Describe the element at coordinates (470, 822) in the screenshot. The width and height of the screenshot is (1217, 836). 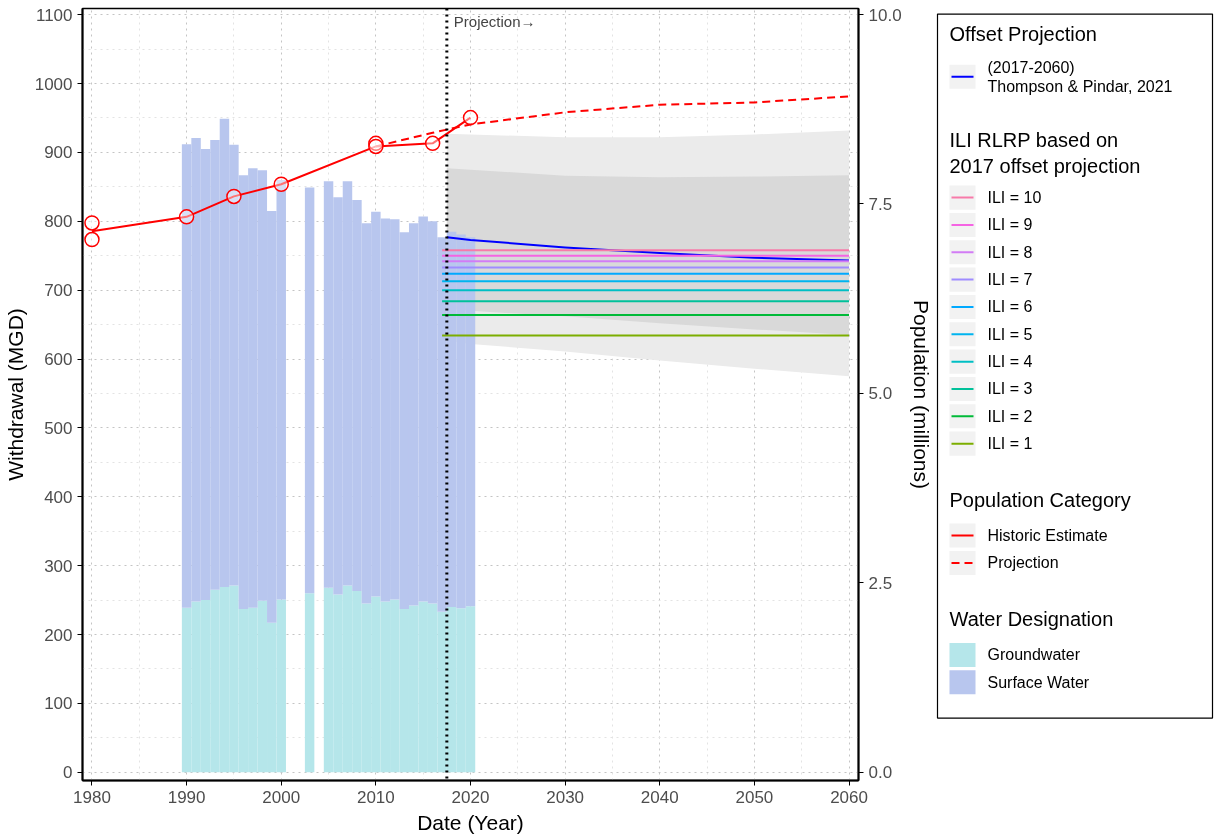
I see `x-axis-title: Date (Year)` at that location.